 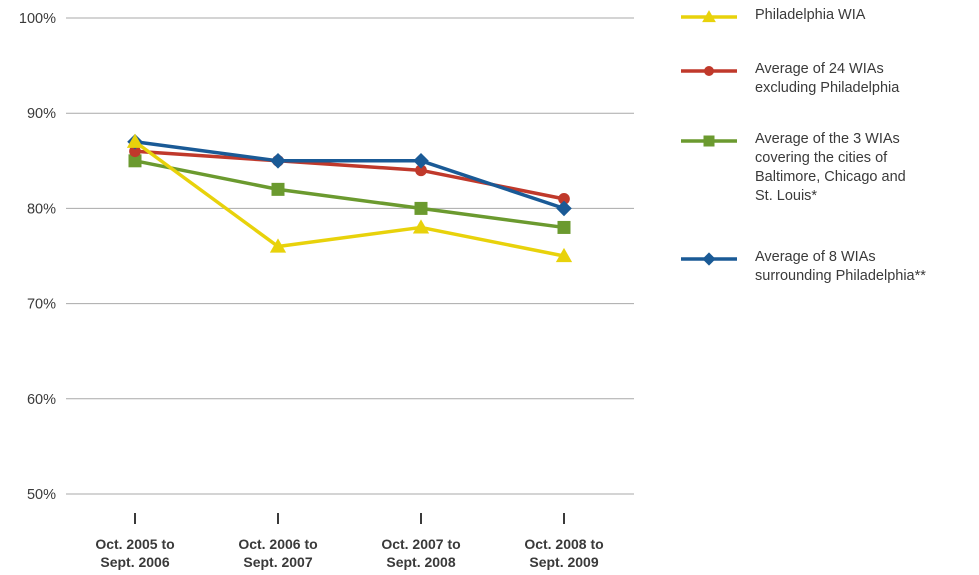 I want to click on y-tick-label-80: 80%, so click(x=41, y=209).